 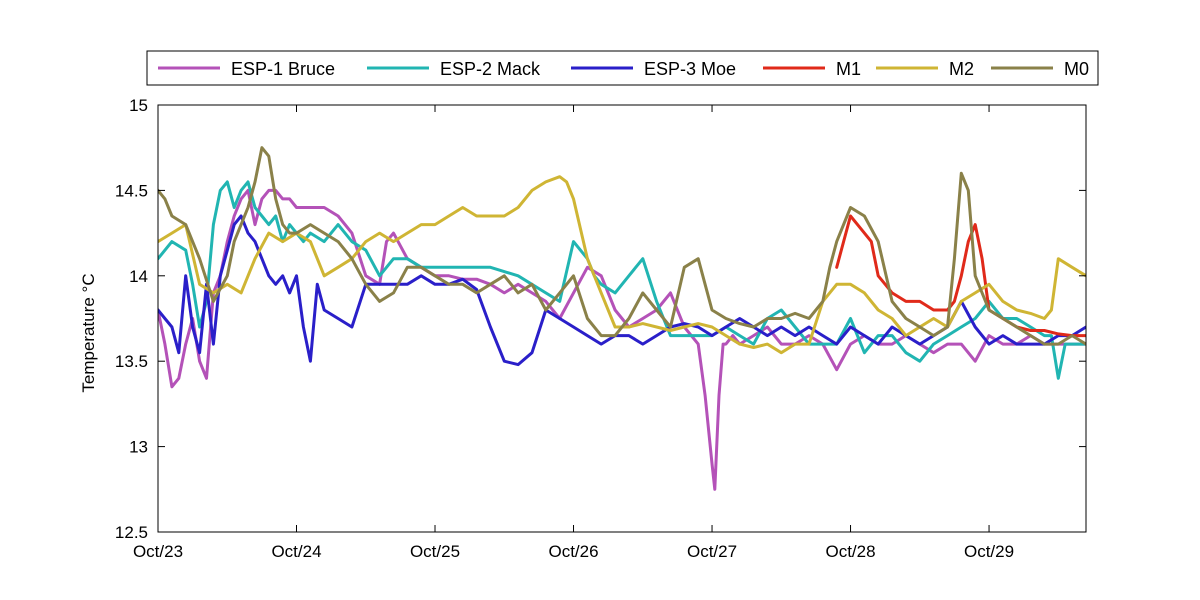 What do you see at coordinates (622, 68) in the screenshot?
I see `legend: ESP-1 Bruce ESP-2 Mack ESP-3 Moe M1 M2 M0` at bounding box center [622, 68].